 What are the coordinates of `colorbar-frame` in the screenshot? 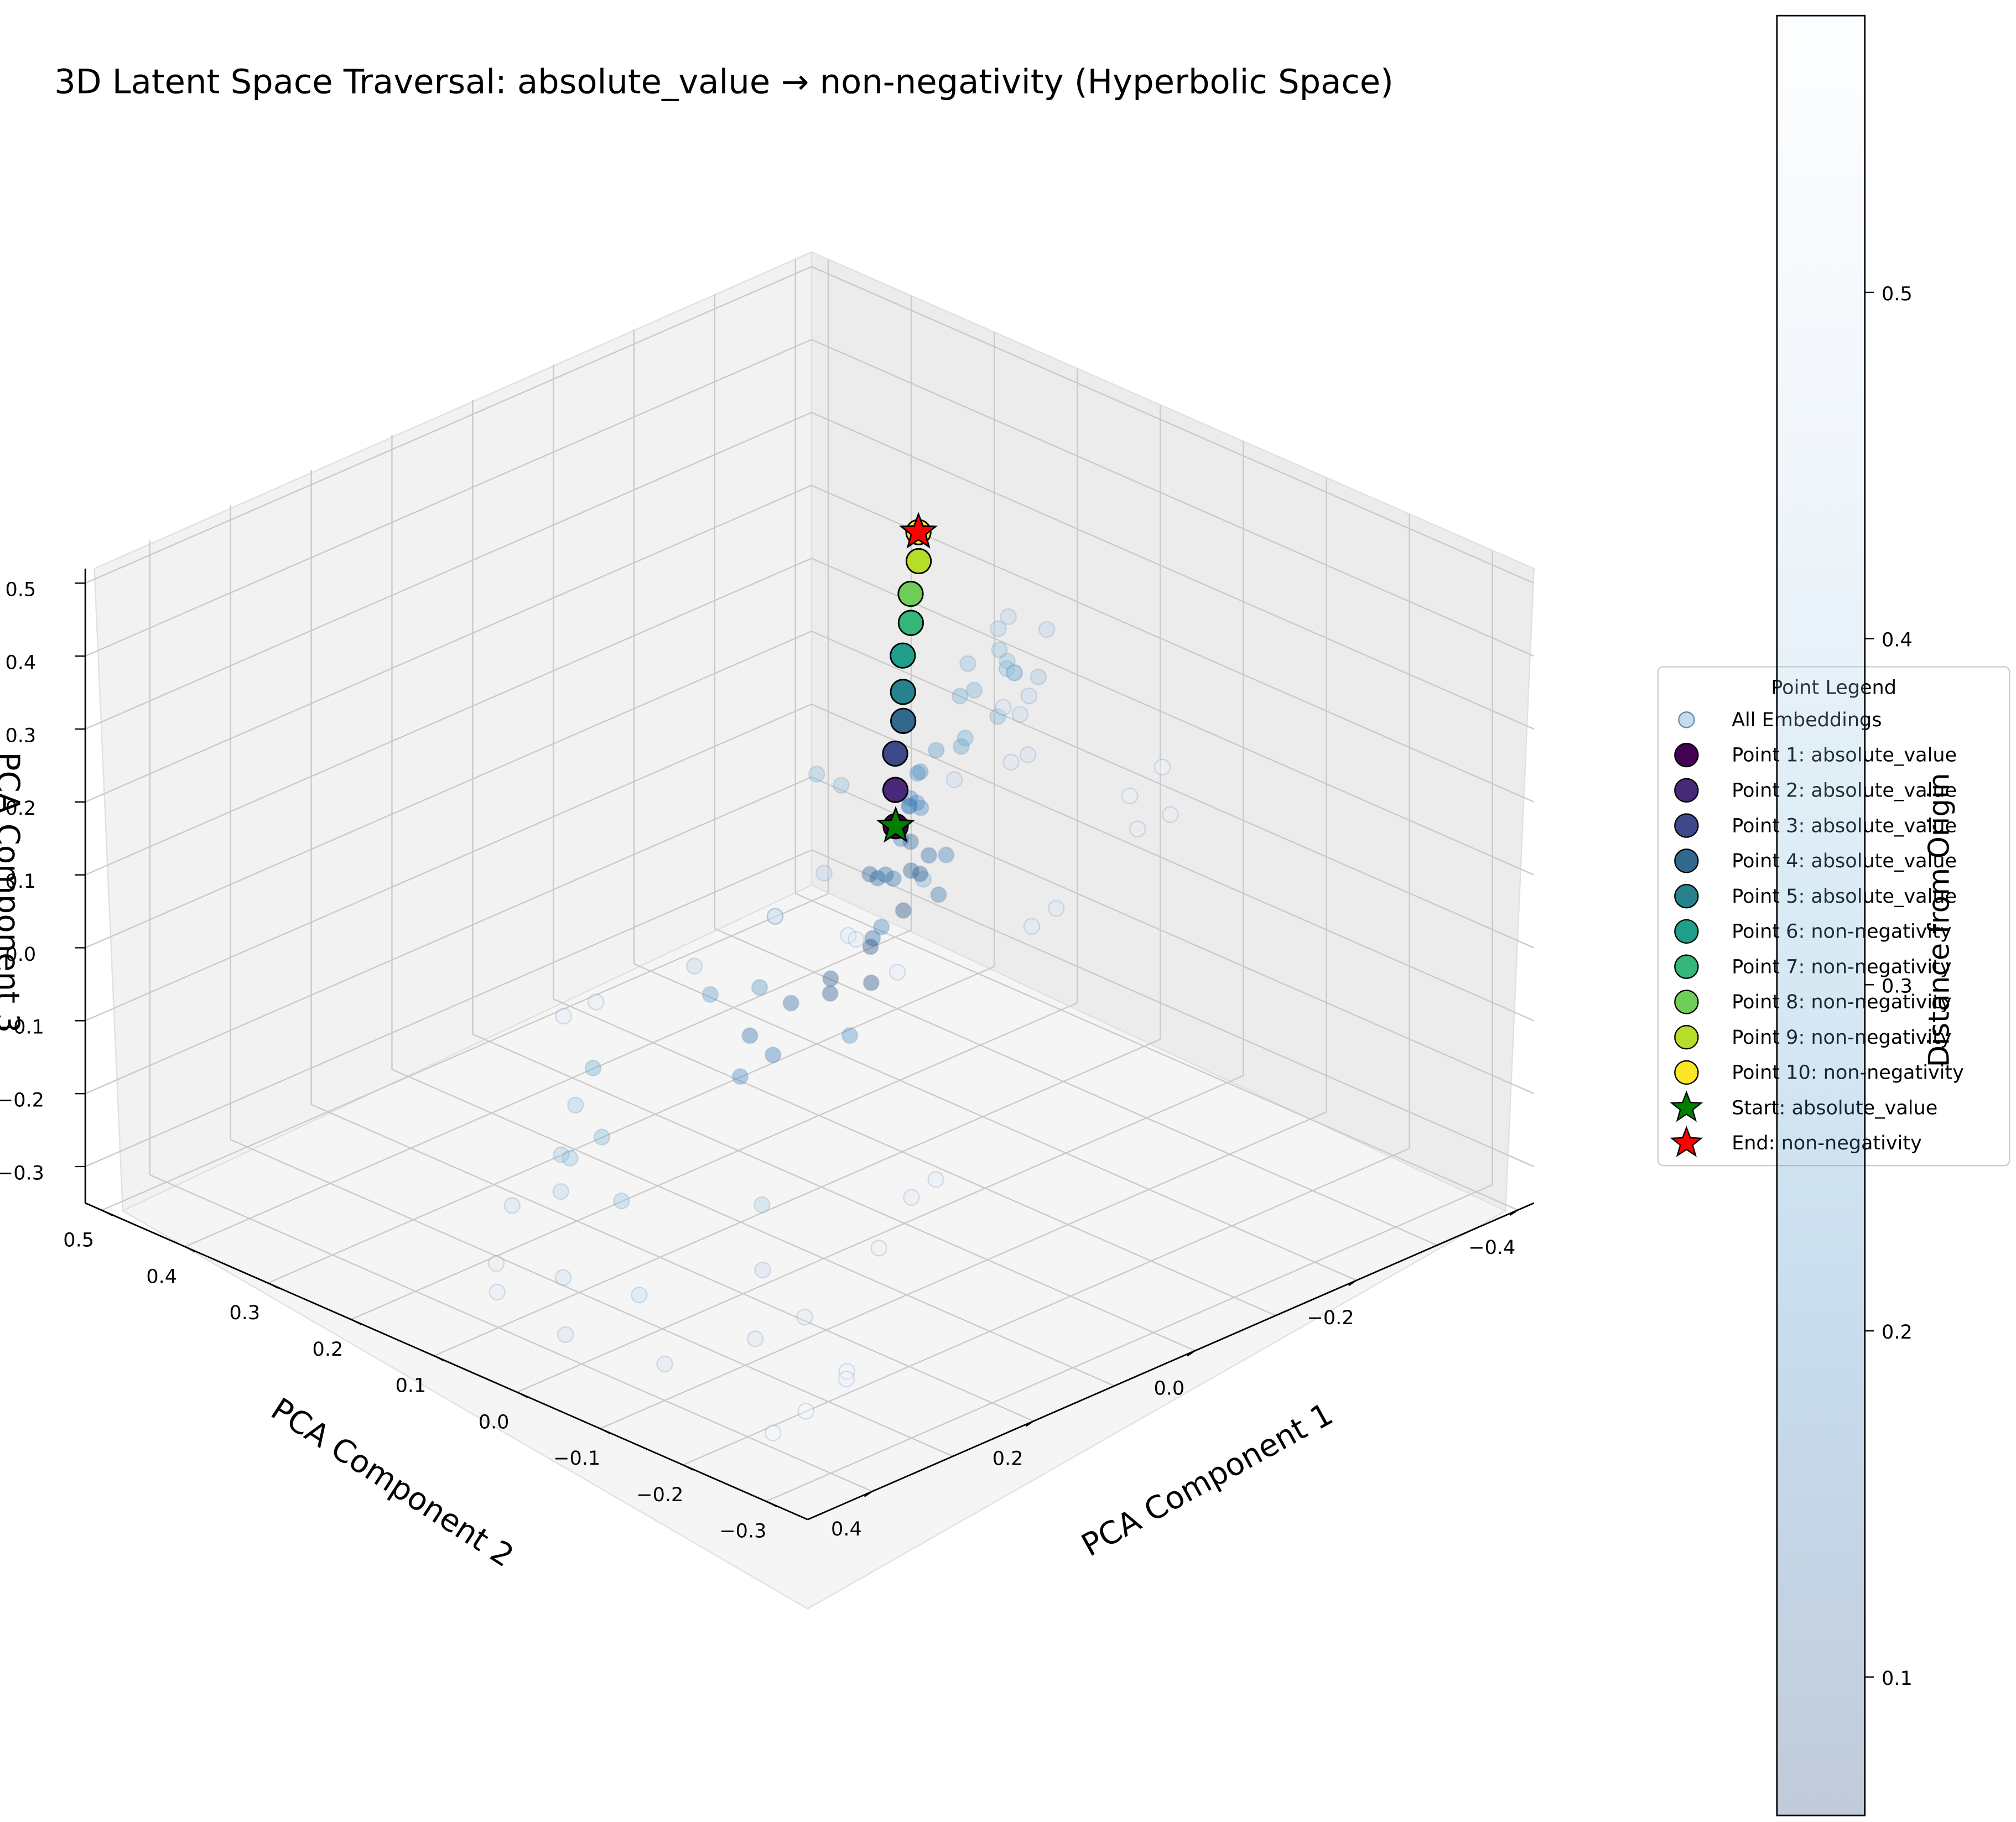 It's located at (1821, 915).